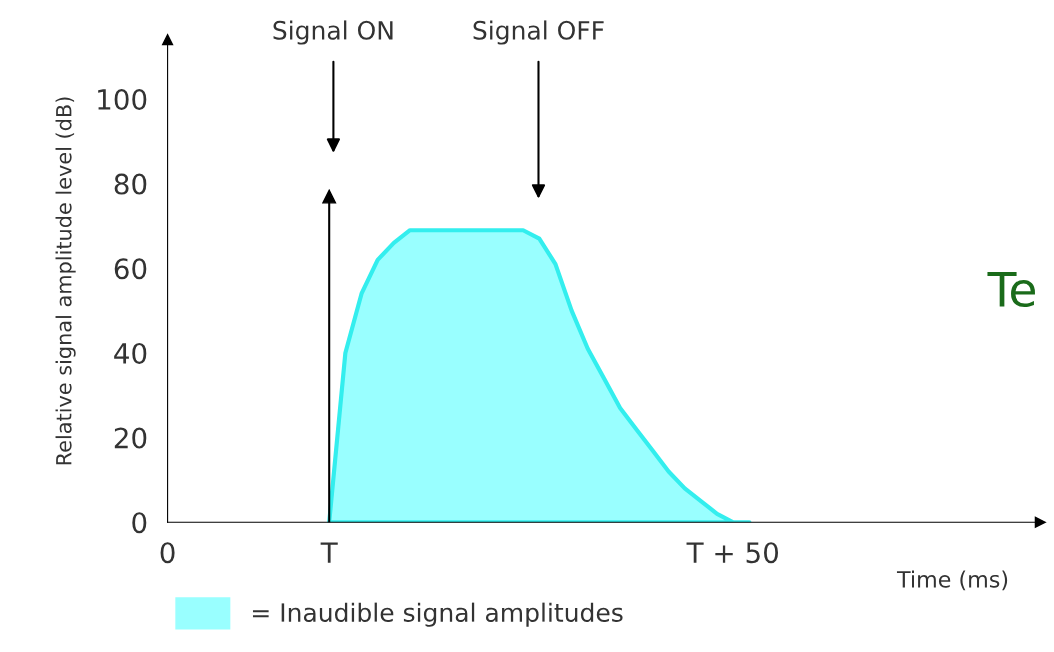 The image size is (1054, 652). Describe the element at coordinates (130, 353) in the screenshot. I see `y-tick-label: 40` at that location.